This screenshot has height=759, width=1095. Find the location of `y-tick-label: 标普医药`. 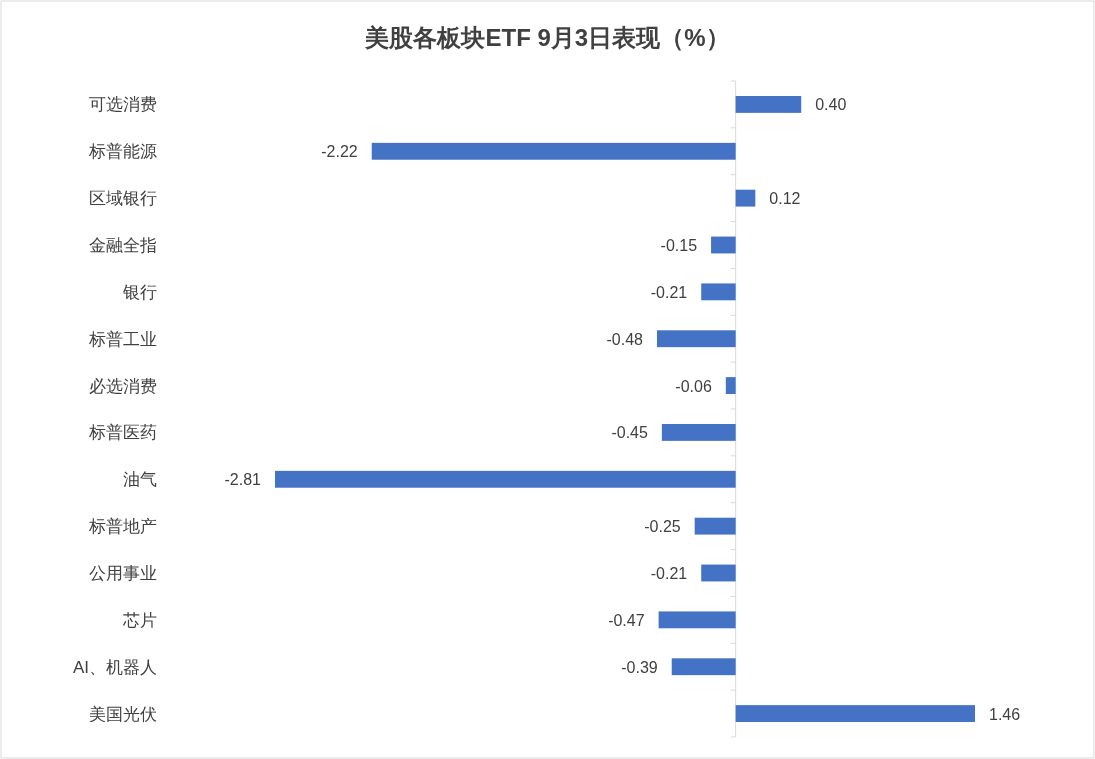

y-tick-label: 标普医药 is located at coordinates (122, 433).